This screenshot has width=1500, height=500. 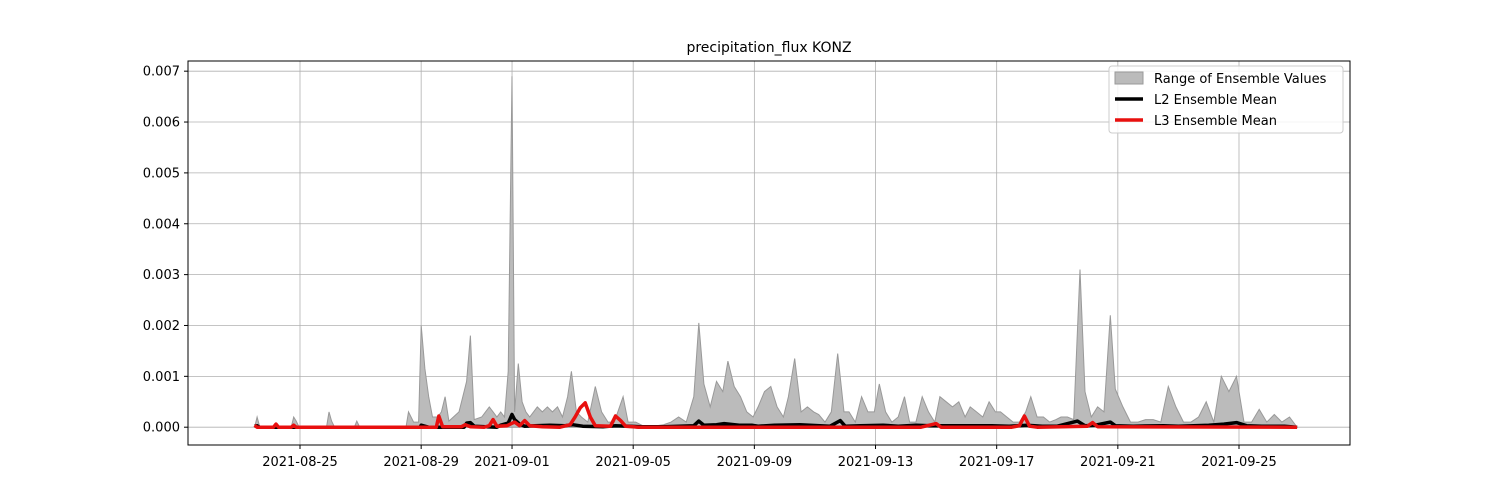 I want to click on y-tick-label: 0.000, so click(x=161, y=428).